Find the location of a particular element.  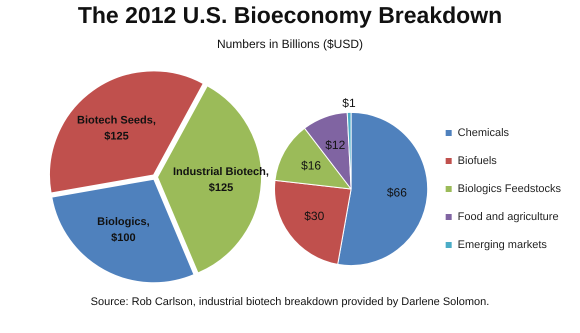

slice-label: Biologics, $100 is located at coordinates (123, 230).